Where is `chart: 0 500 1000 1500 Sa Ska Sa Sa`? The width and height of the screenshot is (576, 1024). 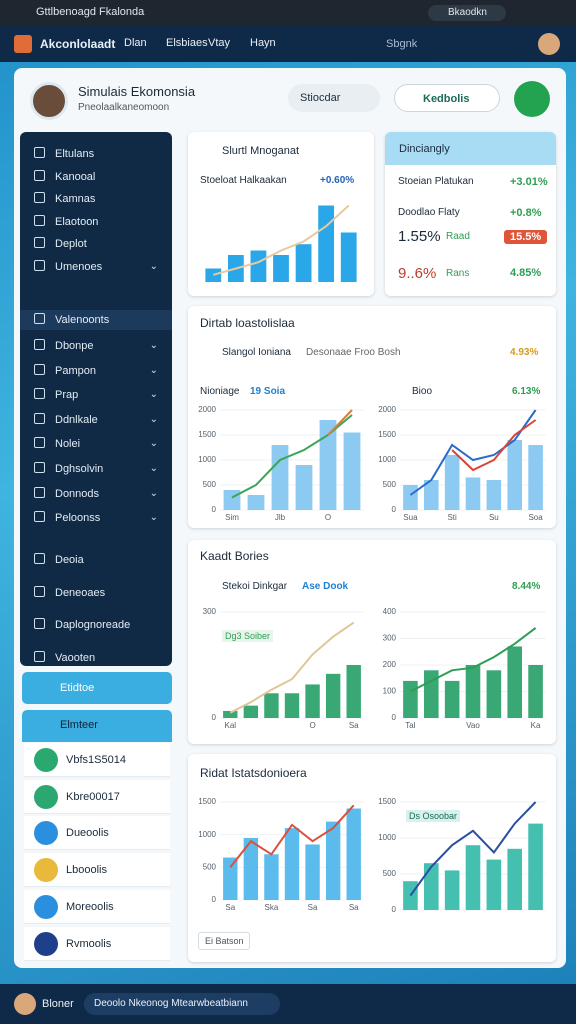 chart: 0 500 1000 1500 Sa Ska Sa Sa is located at coordinates (281, 854).